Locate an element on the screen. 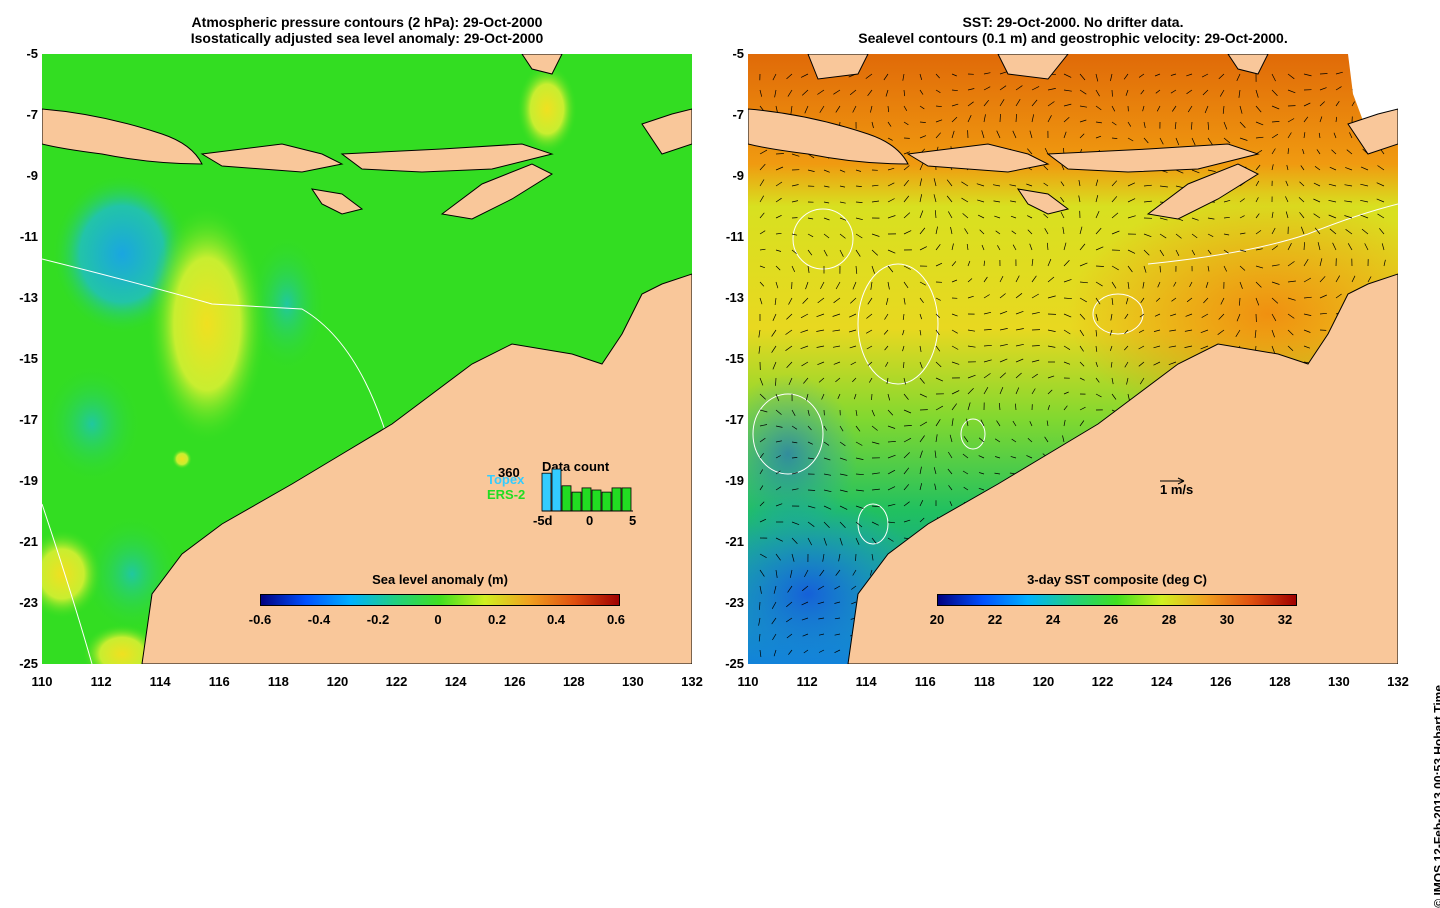  left-x-tick-label: 118 is located at coordinates (278, 681).